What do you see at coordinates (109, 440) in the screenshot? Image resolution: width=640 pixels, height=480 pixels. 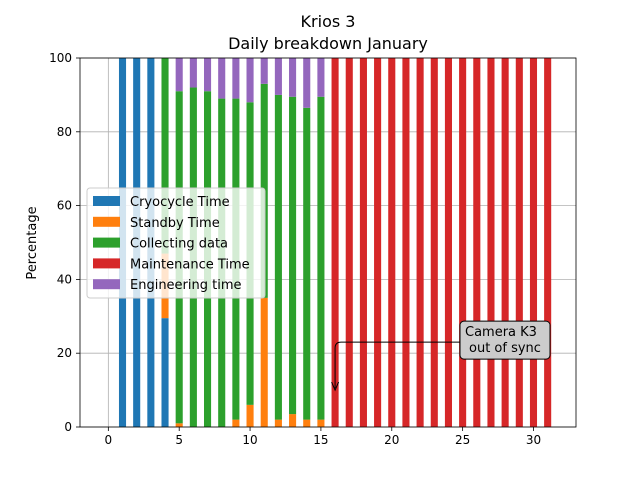 I see `x-tick-label: 0` at bounding box center [109, 440].